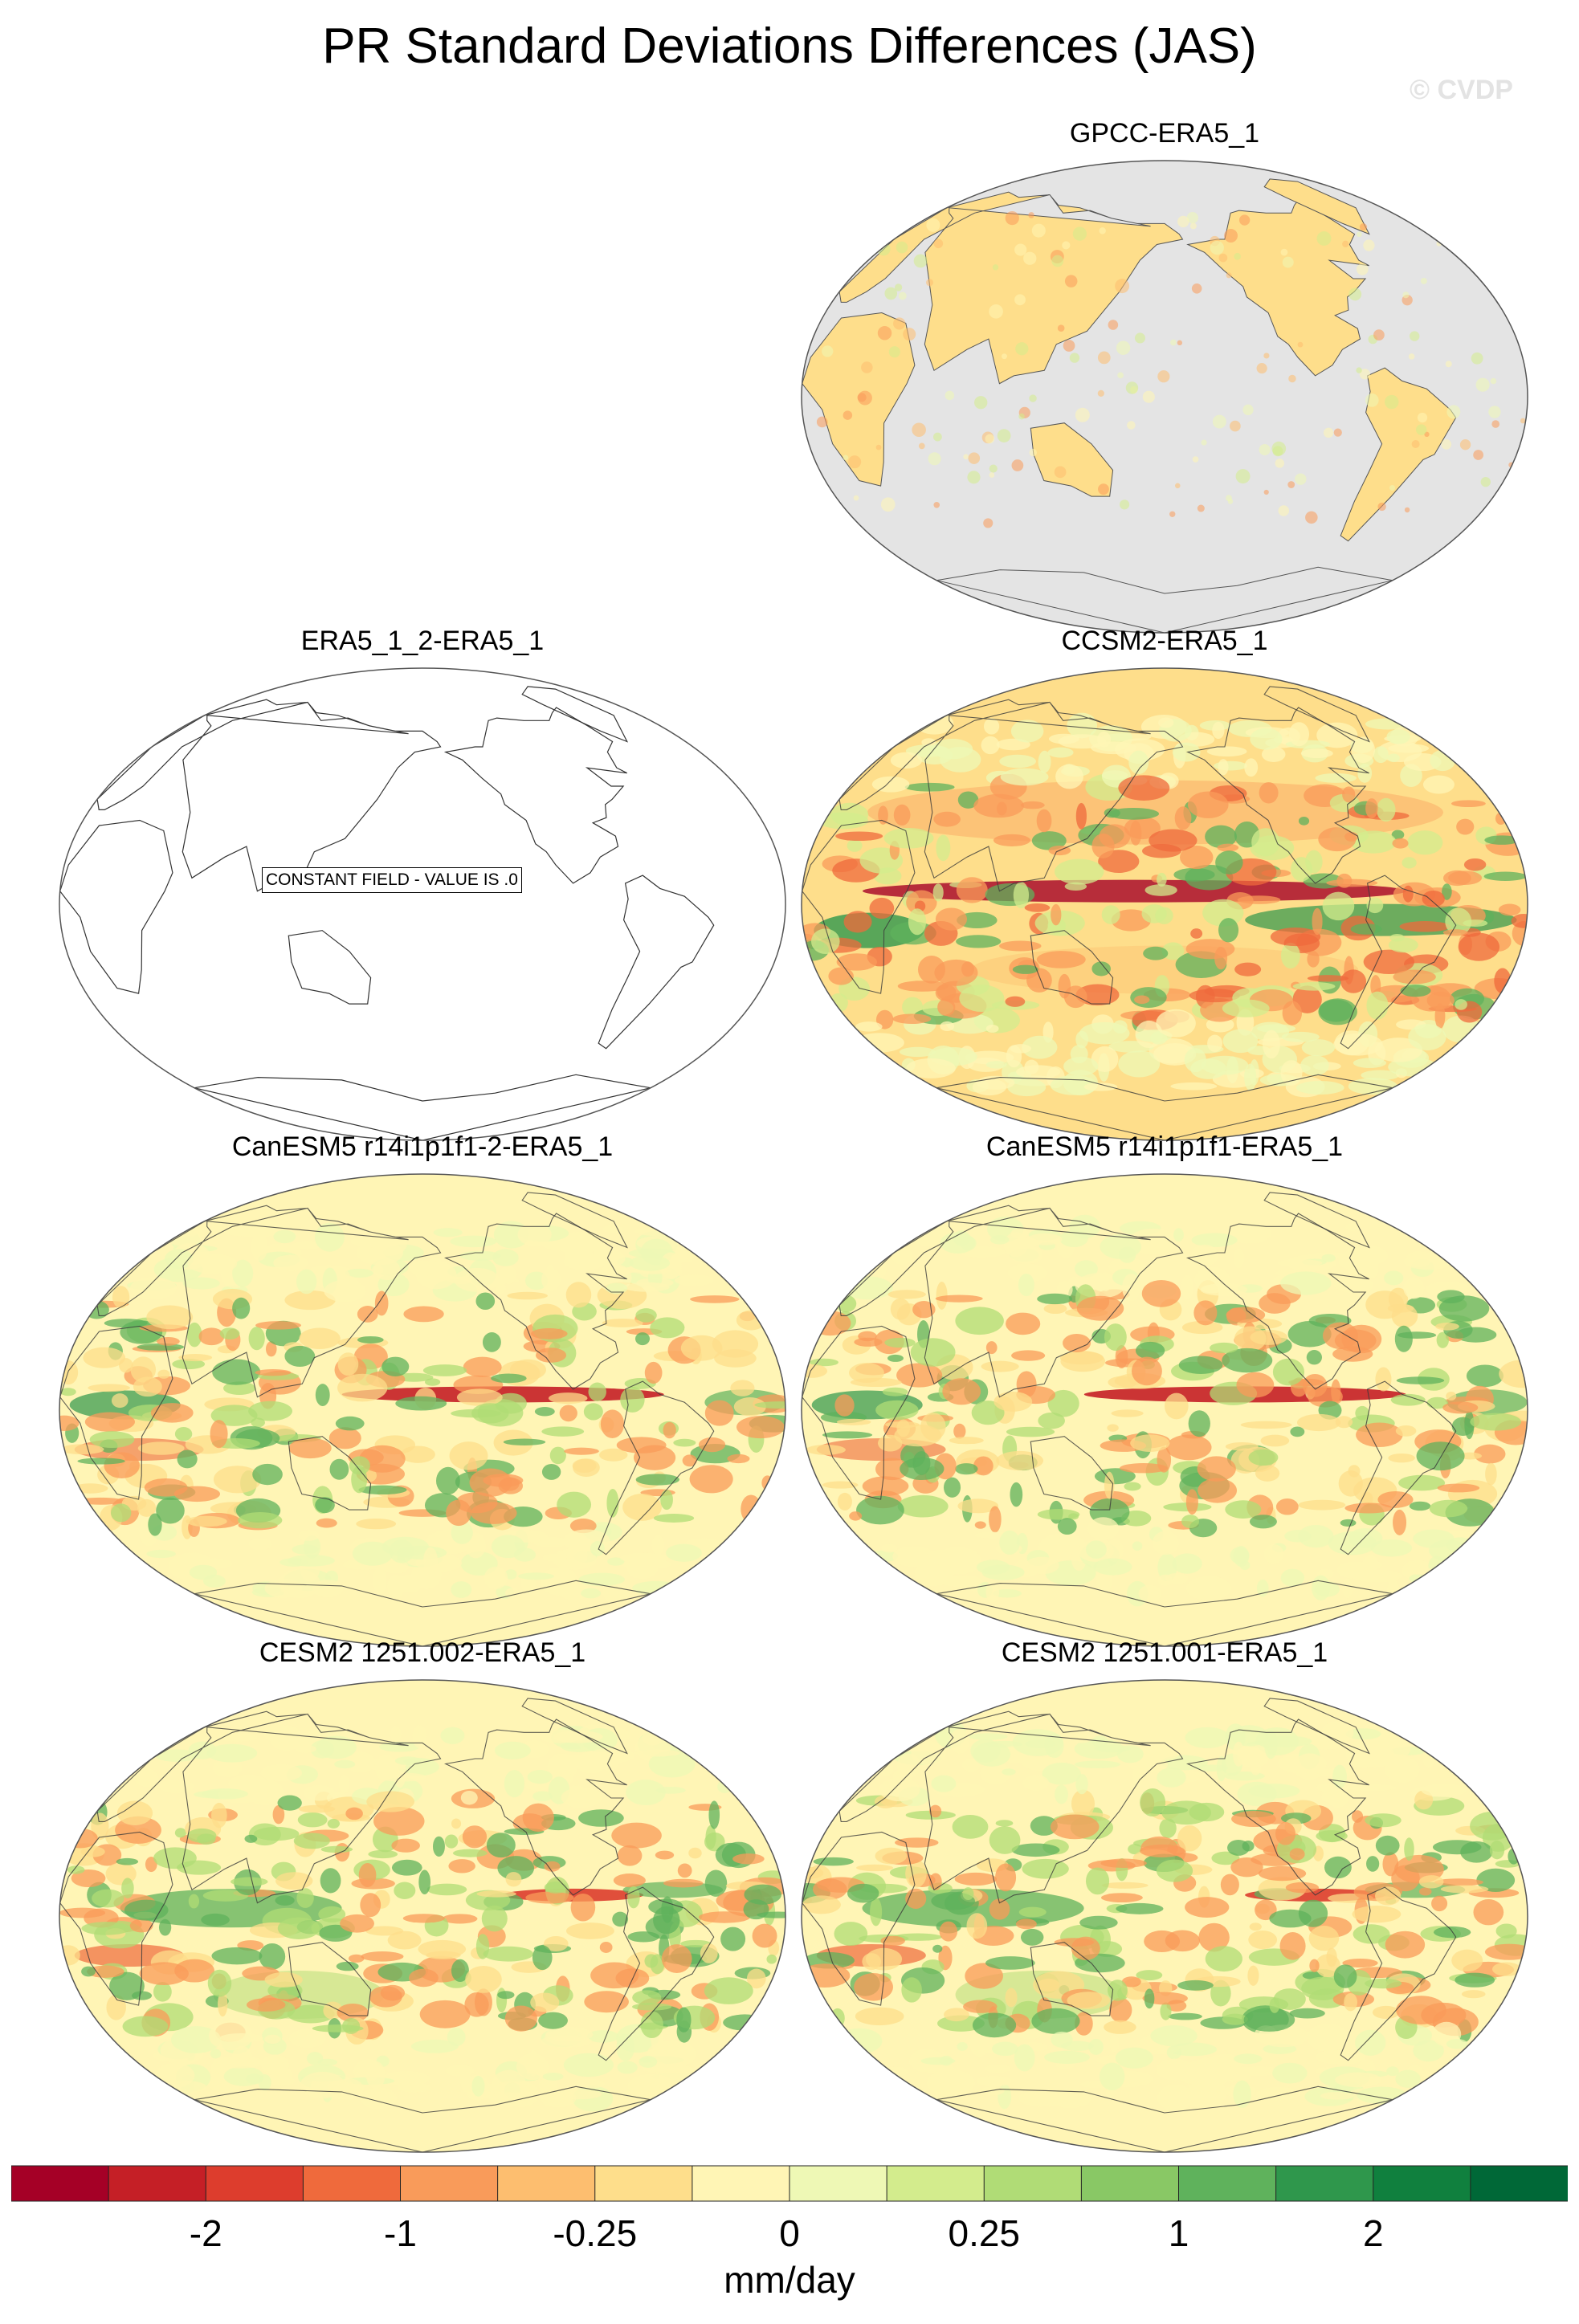  I want to click on colorbar-tick-label: -0.25, so click(595, 2233).